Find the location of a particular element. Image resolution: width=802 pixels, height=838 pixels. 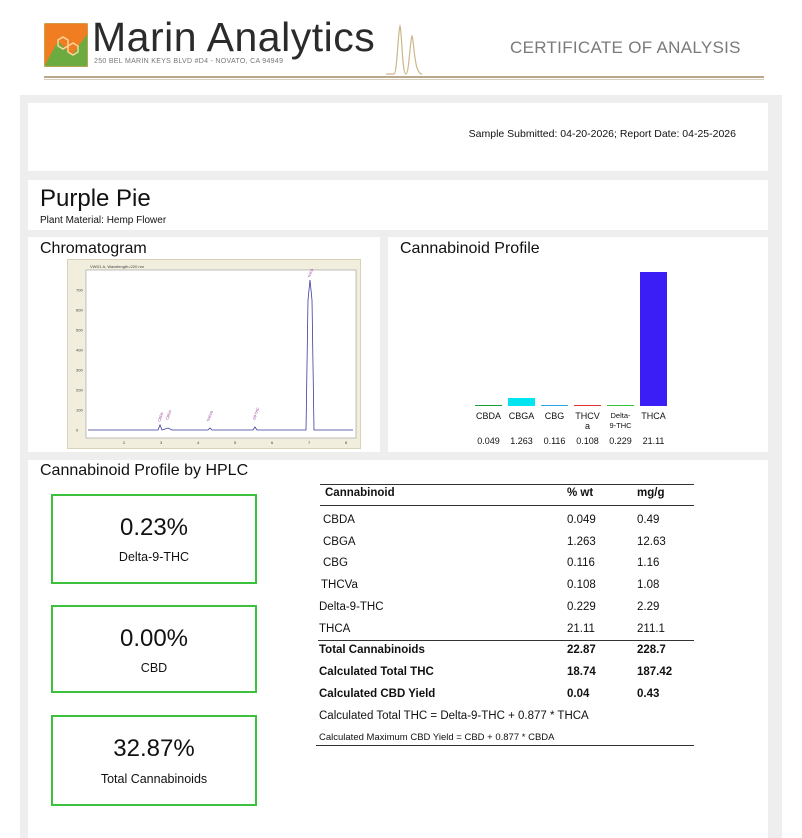

table-row-name: THCVa is located at coordinates (339, 585).